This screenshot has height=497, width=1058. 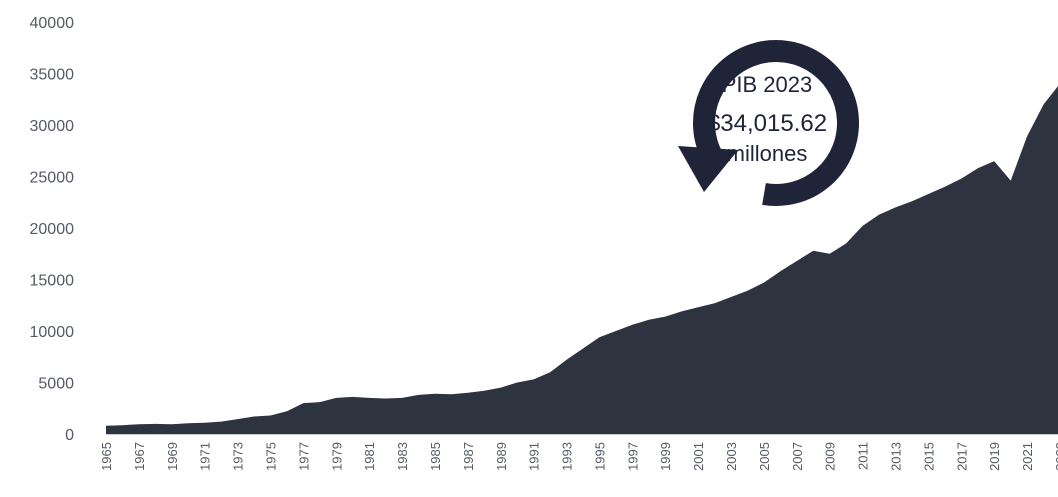 I want to click on x-tick-label: 1985, so click(x=435, y=456).